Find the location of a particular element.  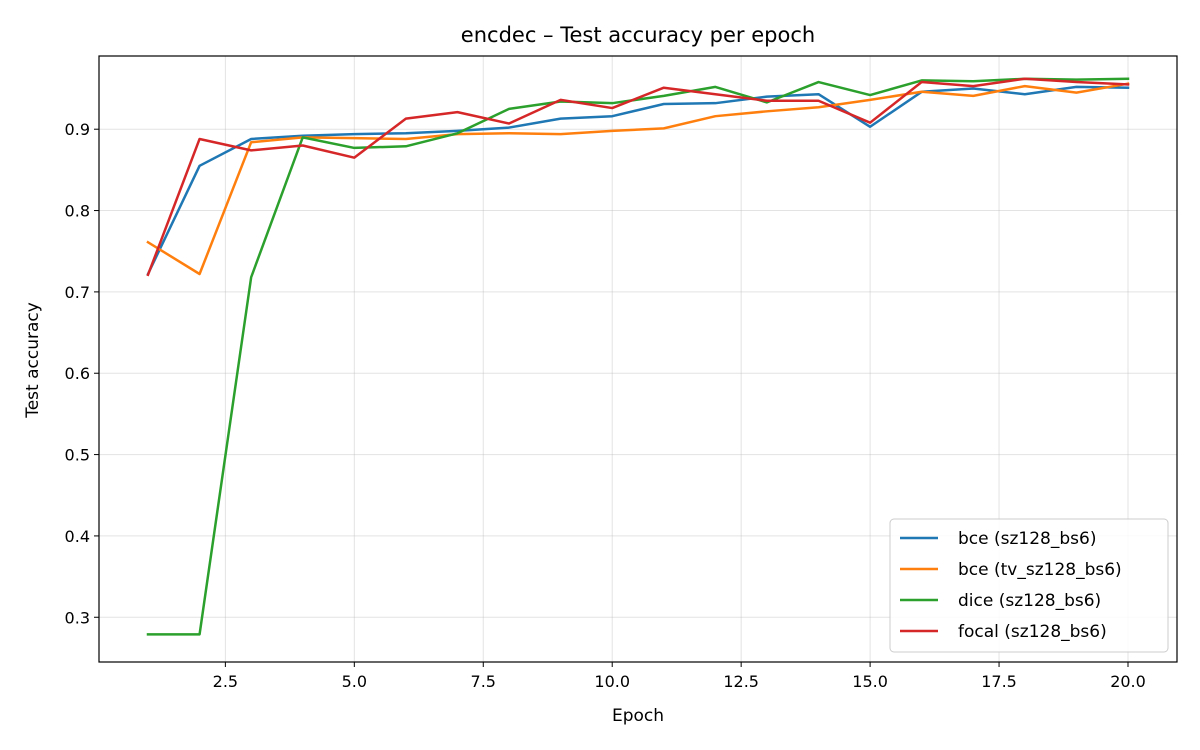

legend-label: dice (sz128_bs6) is located at coordinates (1029, 601).